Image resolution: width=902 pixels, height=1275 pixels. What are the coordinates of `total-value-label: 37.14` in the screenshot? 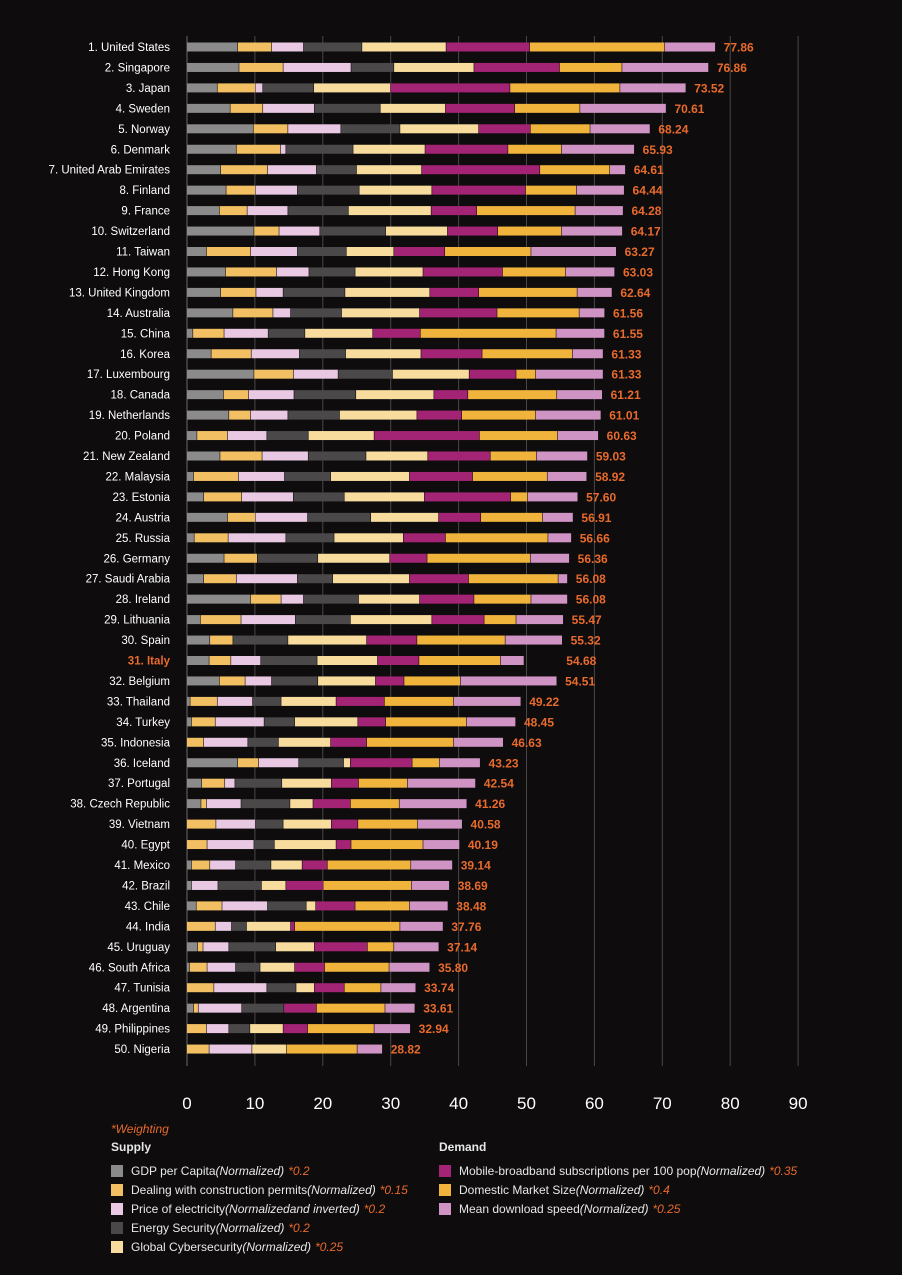 It's located at (462, 947).